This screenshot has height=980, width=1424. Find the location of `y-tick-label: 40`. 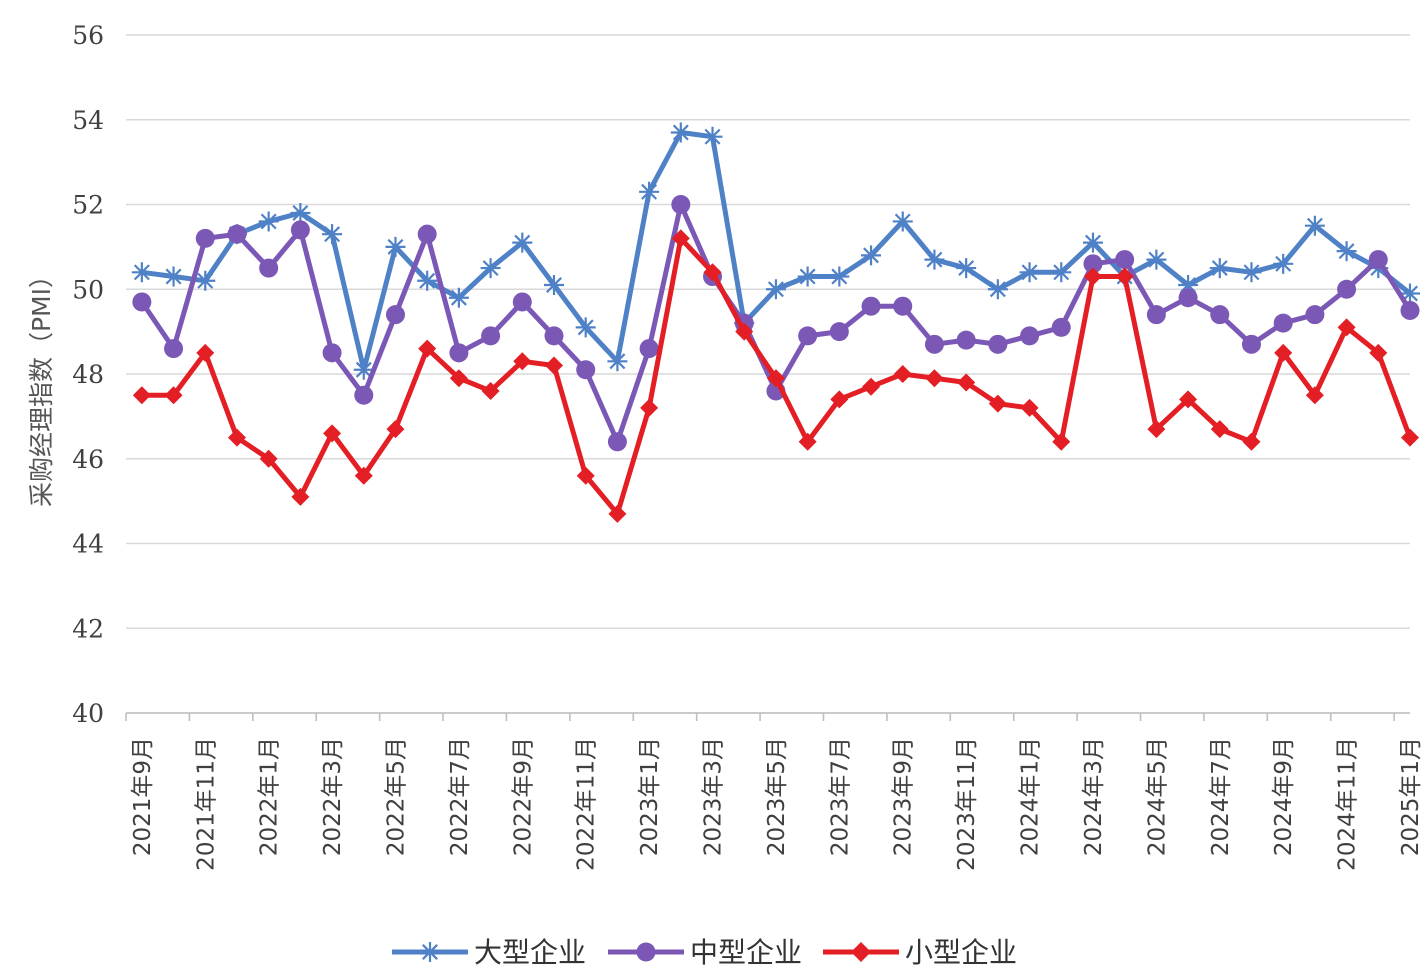

y-tick-label: 40 is located at coordinates (88, 713).